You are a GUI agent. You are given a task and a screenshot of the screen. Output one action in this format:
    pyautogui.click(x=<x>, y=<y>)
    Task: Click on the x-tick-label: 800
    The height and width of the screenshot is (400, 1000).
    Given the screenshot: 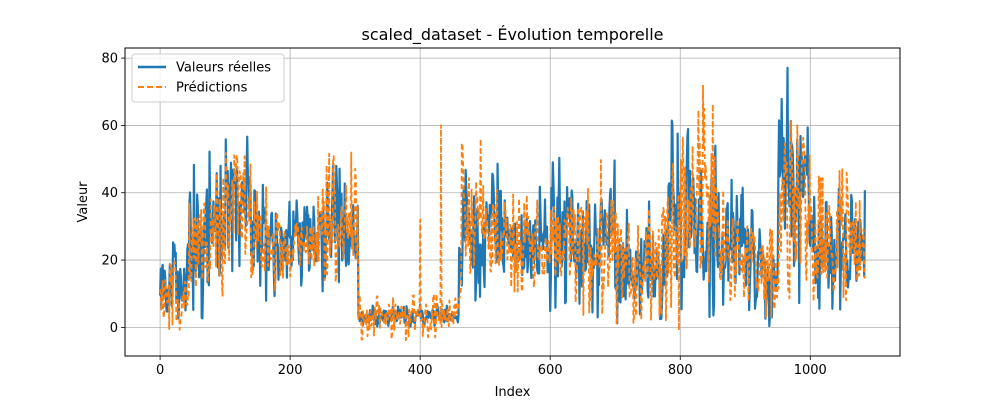 What is the action you would take?
    pyautogui.click(x=680, y=370)
    